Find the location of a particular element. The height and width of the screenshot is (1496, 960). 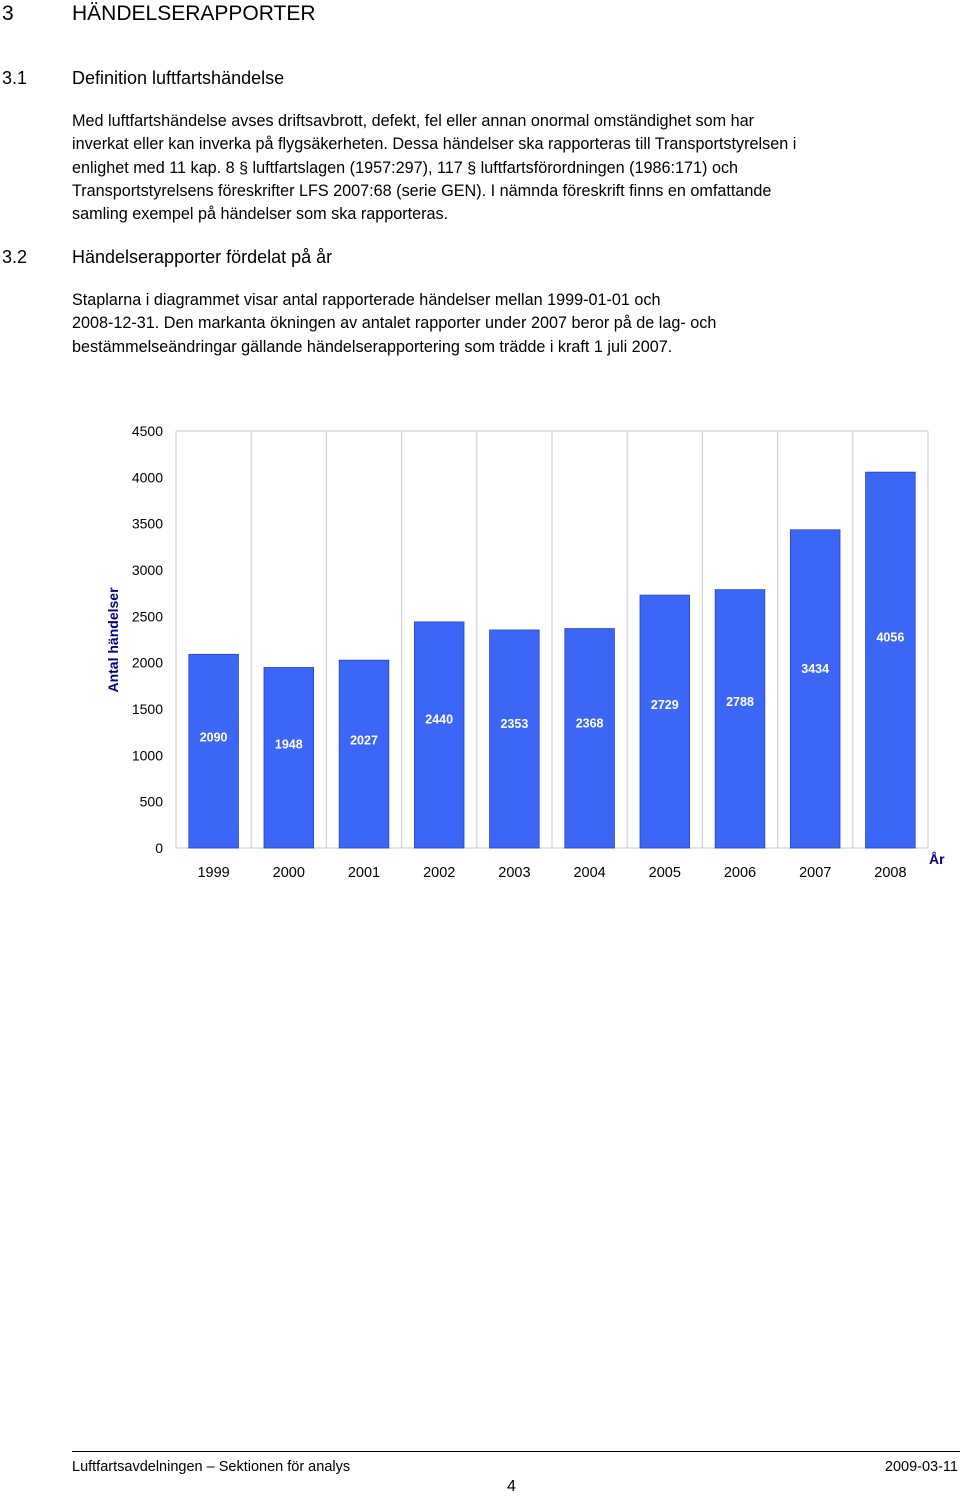

bar-2003 is located at coordinates (514, 739).